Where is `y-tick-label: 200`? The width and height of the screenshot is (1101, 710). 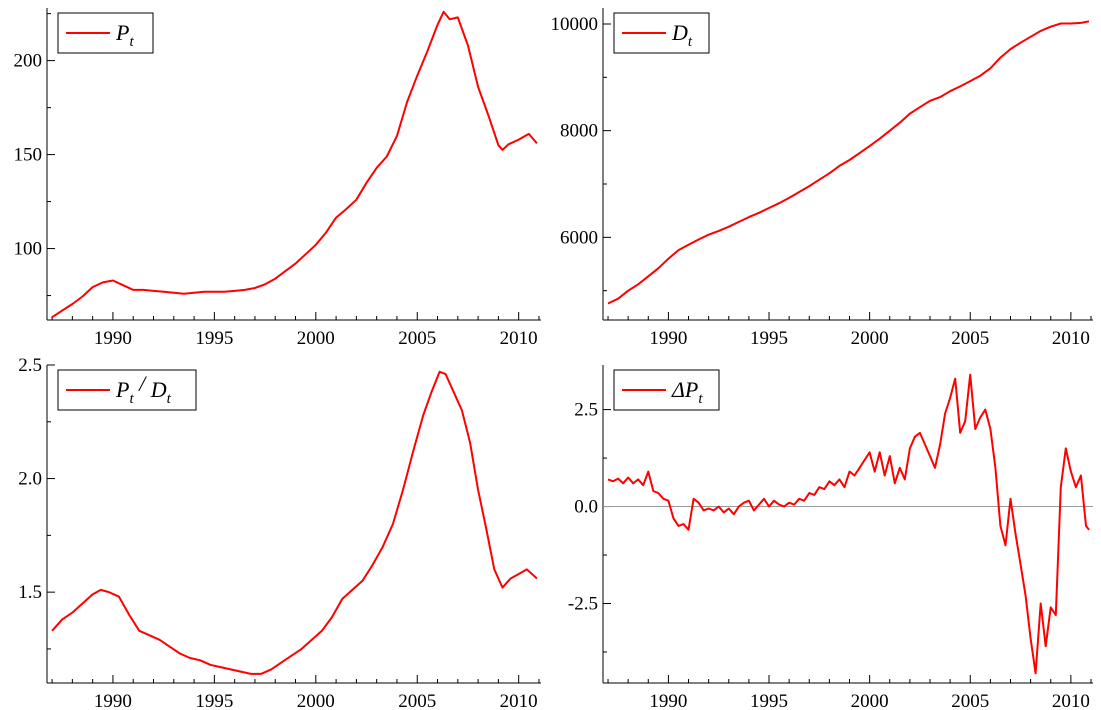
y-tick-label: 200 is located at coordinates (28, 61).